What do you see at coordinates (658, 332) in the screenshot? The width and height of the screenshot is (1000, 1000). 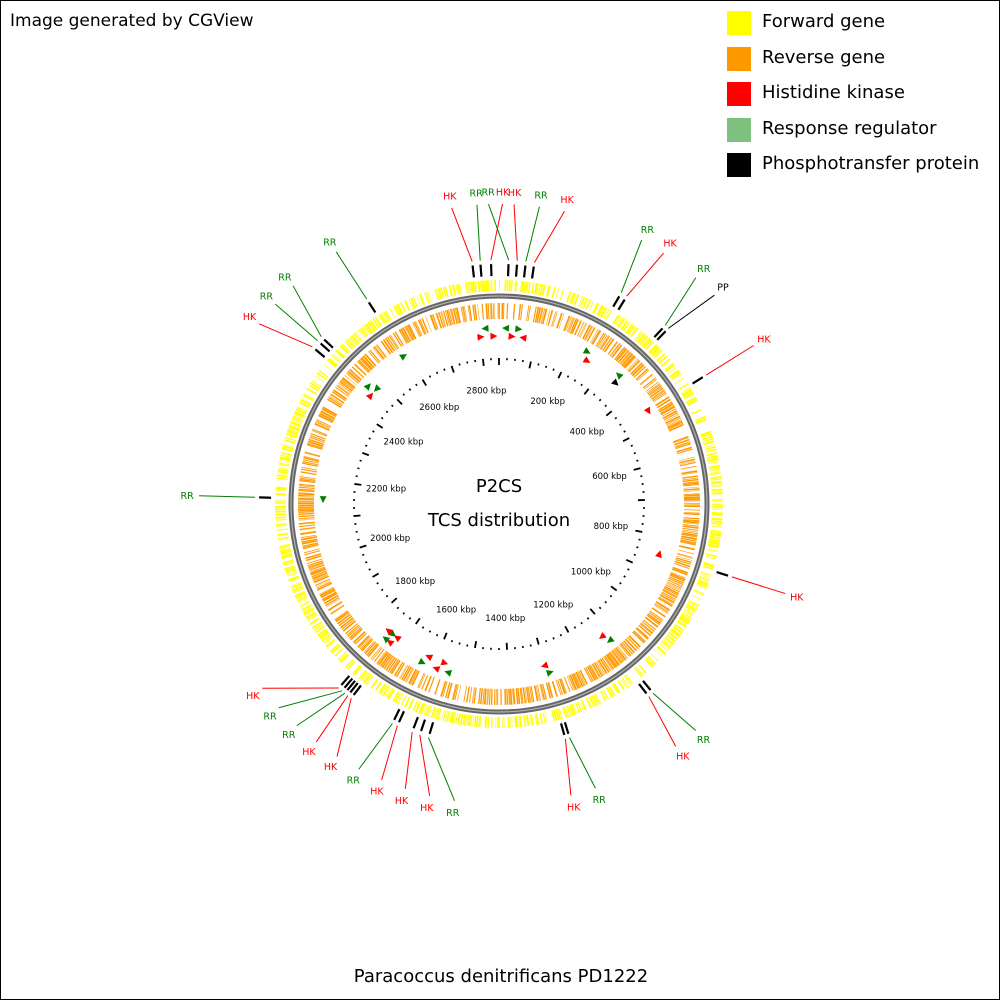 I see `tcs-gene-marker` at bounding box center [658, 332].